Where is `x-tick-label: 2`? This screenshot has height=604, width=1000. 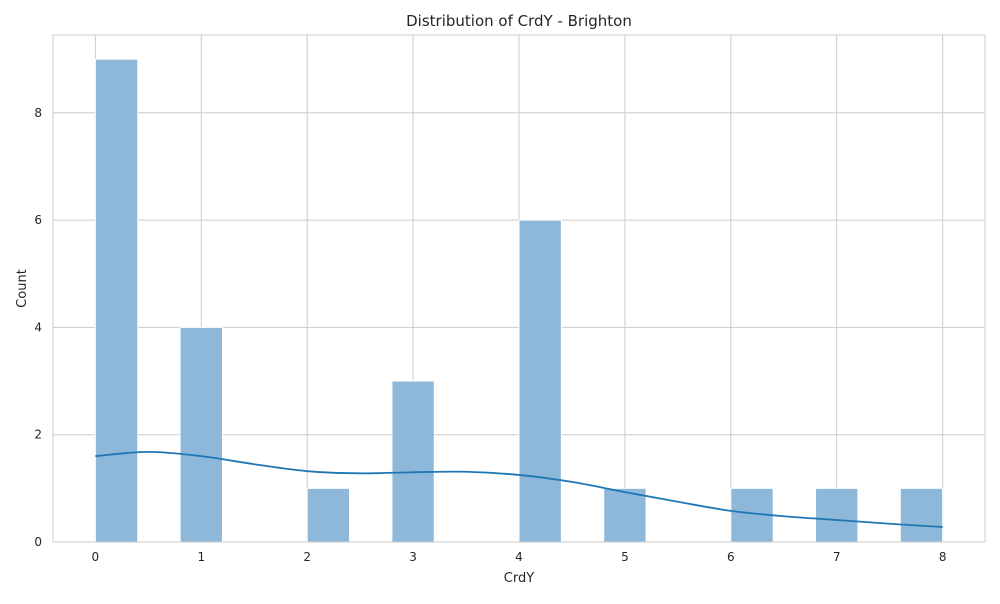 x-tick-label: 2 is located at coordinates (307, 557).